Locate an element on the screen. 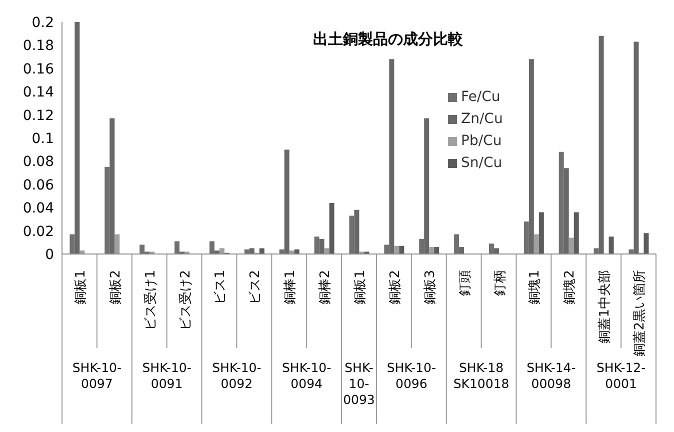 The height and width of the screenshot is (432, 674). legend-label: Pb/Cu is located at coordinates (481, 141).